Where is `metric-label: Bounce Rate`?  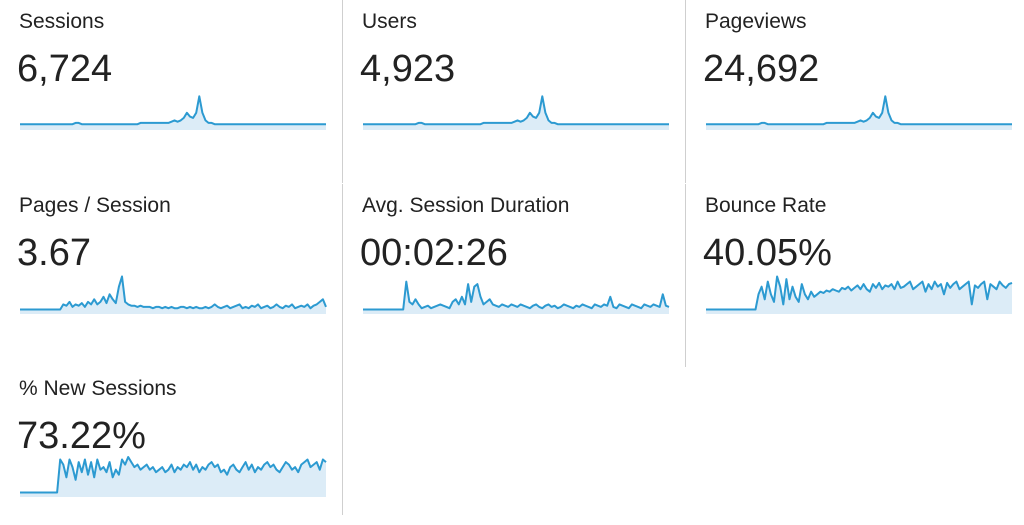
metric-label: Bounce Rate is located at coordinates (766, 205).